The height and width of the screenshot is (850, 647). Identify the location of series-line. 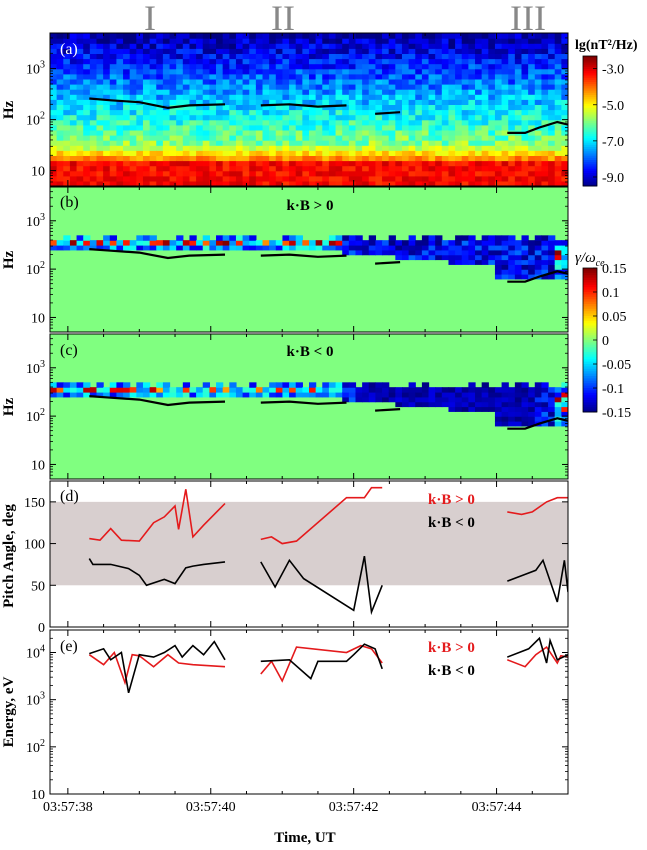
(537, 580).